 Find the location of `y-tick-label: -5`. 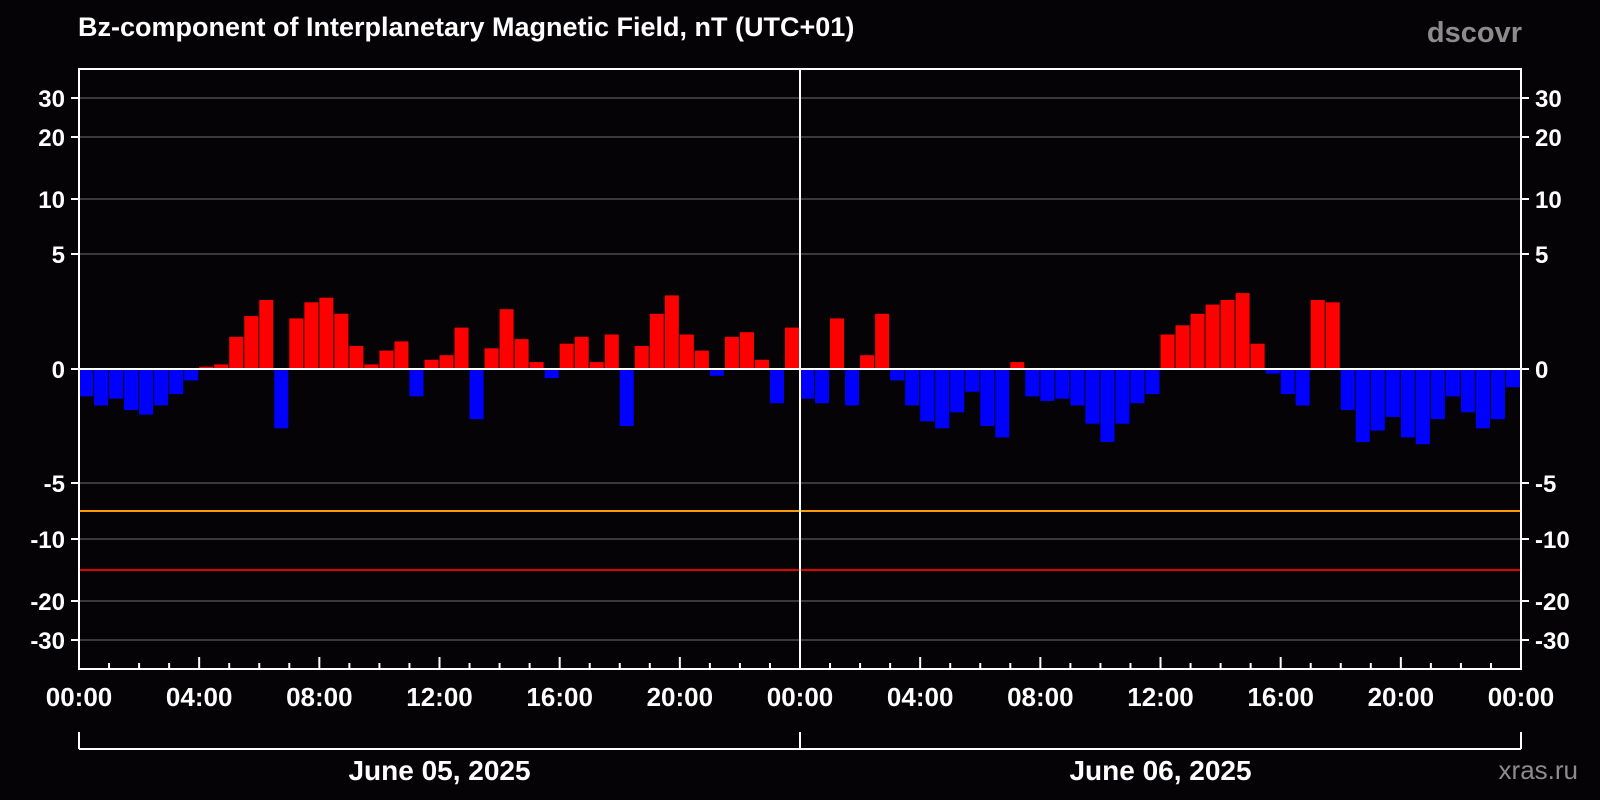

y-tick-label: -5 is located at coordinates (54, 484).